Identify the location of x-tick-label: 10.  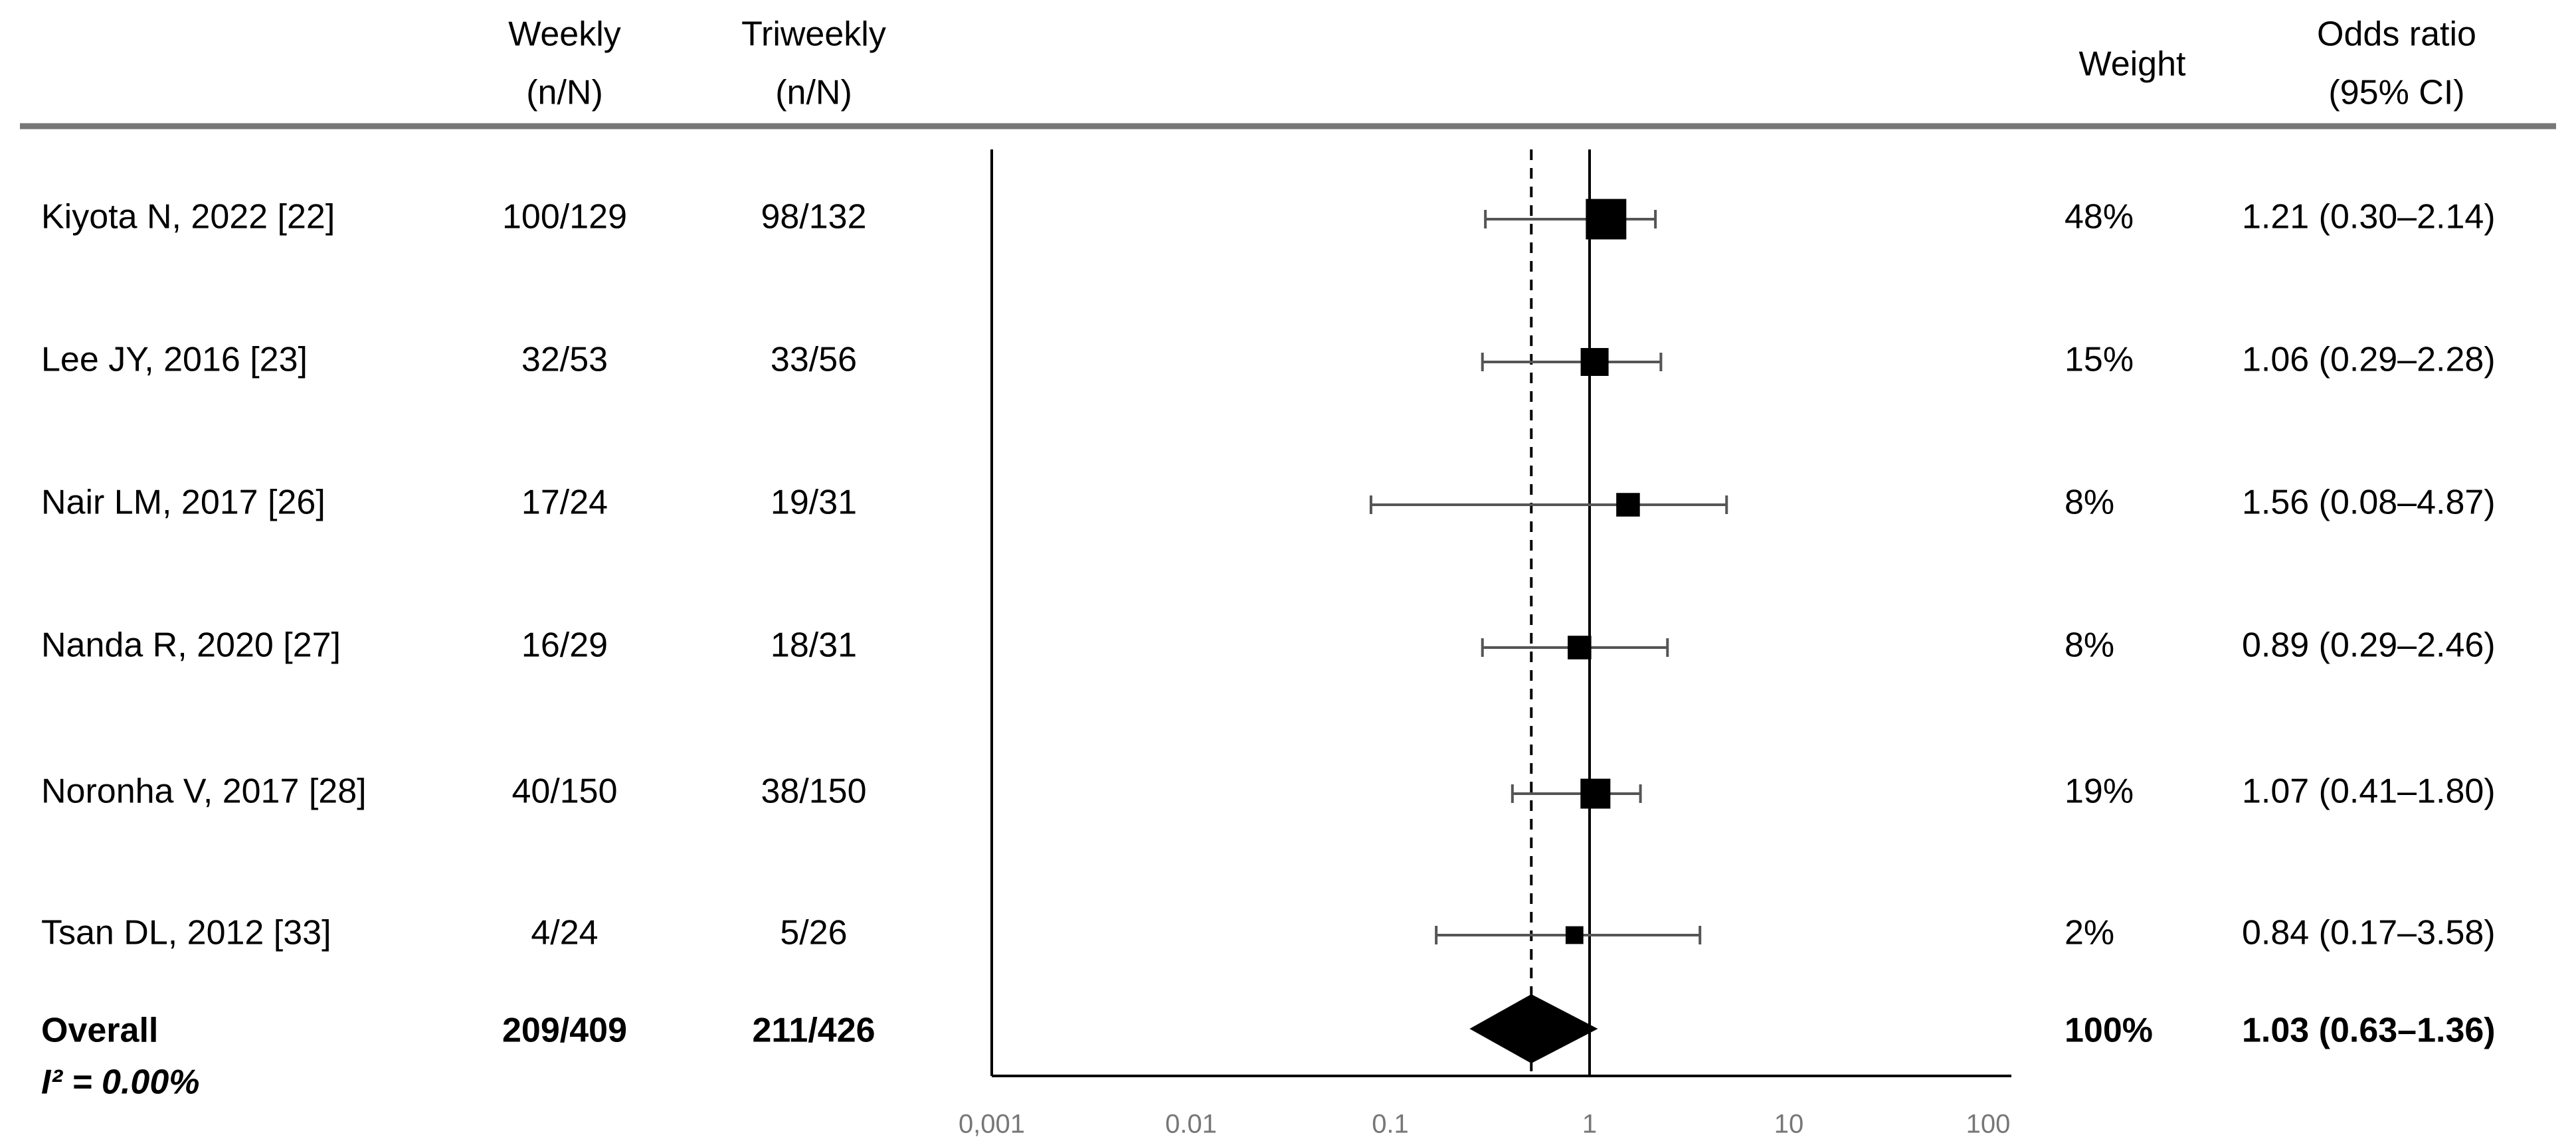
(1789, 1124).